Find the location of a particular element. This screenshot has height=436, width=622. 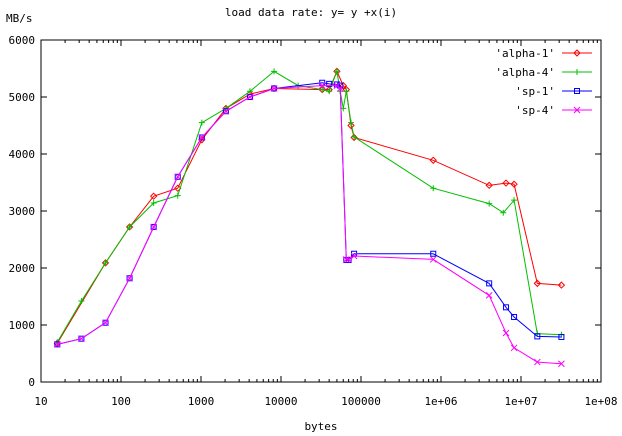

x-tick-label: 10000 is located at coordinates (280, 401).